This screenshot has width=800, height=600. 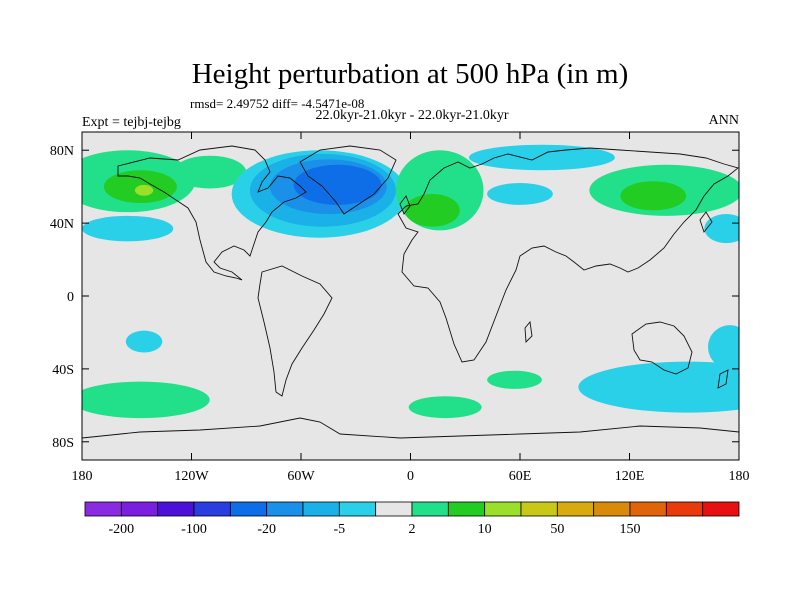 What do you see at coordinates (63, 443) in the screenshot?
I see `y-tick-label: 80S` at bounding box center [63, 443].